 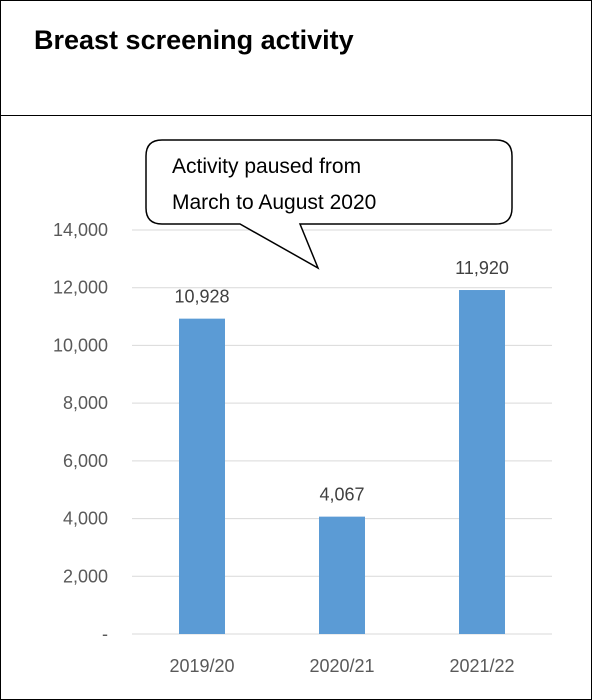 I want to click on x-tick-label: 2021/22, so click(x=481, y=666).